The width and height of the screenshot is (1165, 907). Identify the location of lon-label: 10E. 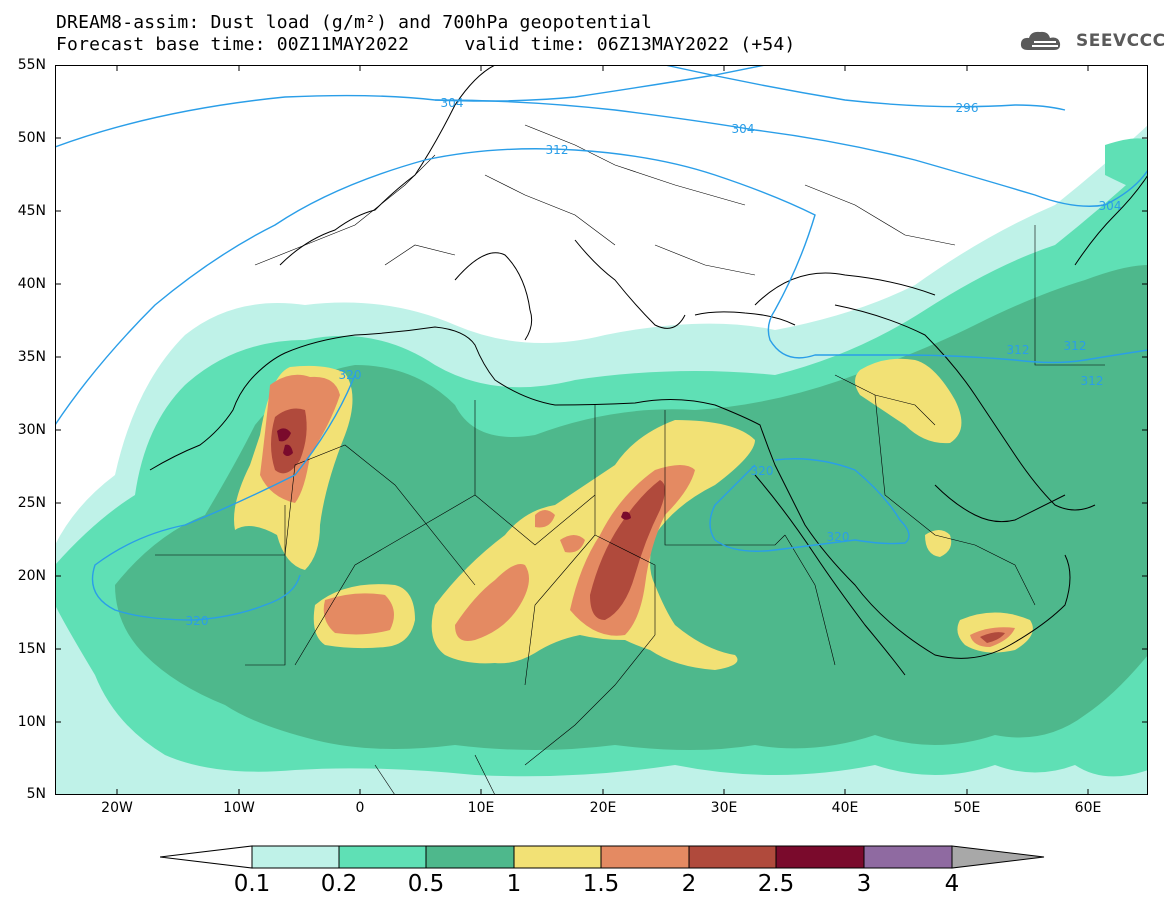
(481, 808).